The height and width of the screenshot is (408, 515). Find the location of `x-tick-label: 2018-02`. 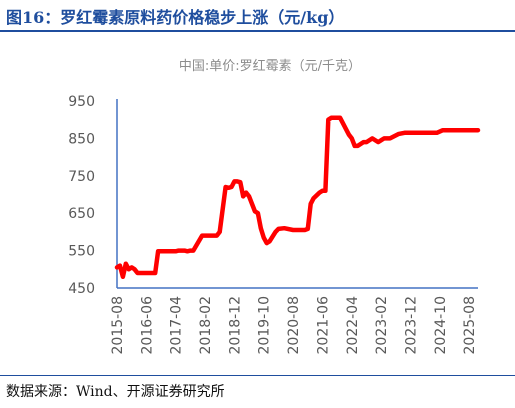

x-tick-label: 2018-02 is located at coordinates (206, 325).